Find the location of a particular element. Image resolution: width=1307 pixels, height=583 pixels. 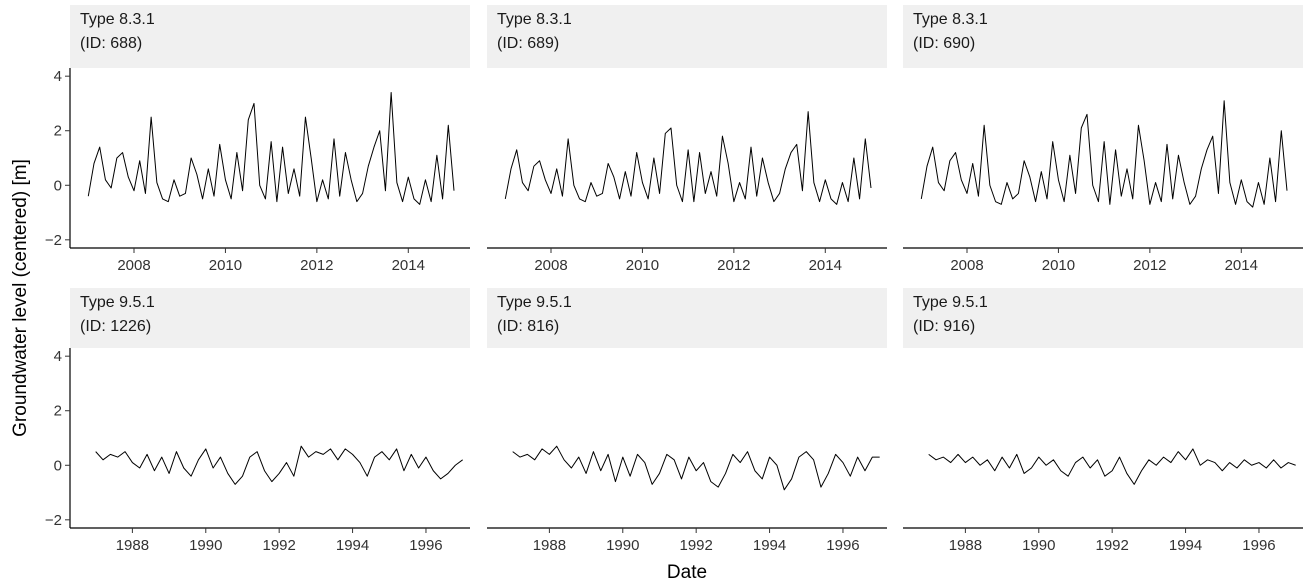

strip-subtitle: (ID: 690) is located at coordinates (944, 43).